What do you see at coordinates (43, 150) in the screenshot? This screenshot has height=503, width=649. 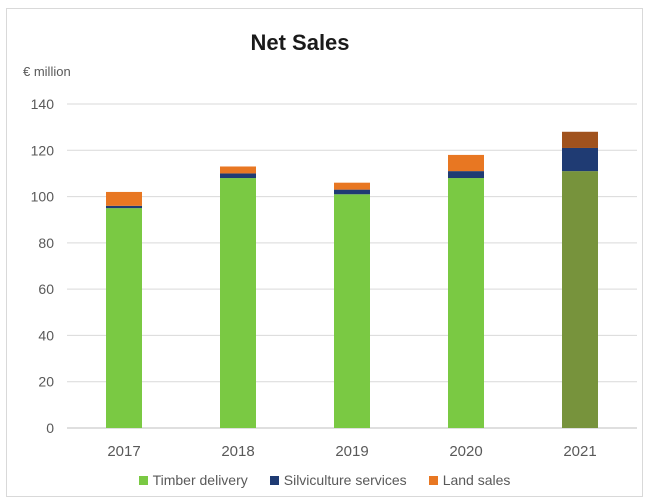 I see `y-tick-label: 120` at bounding box center [43, 150].